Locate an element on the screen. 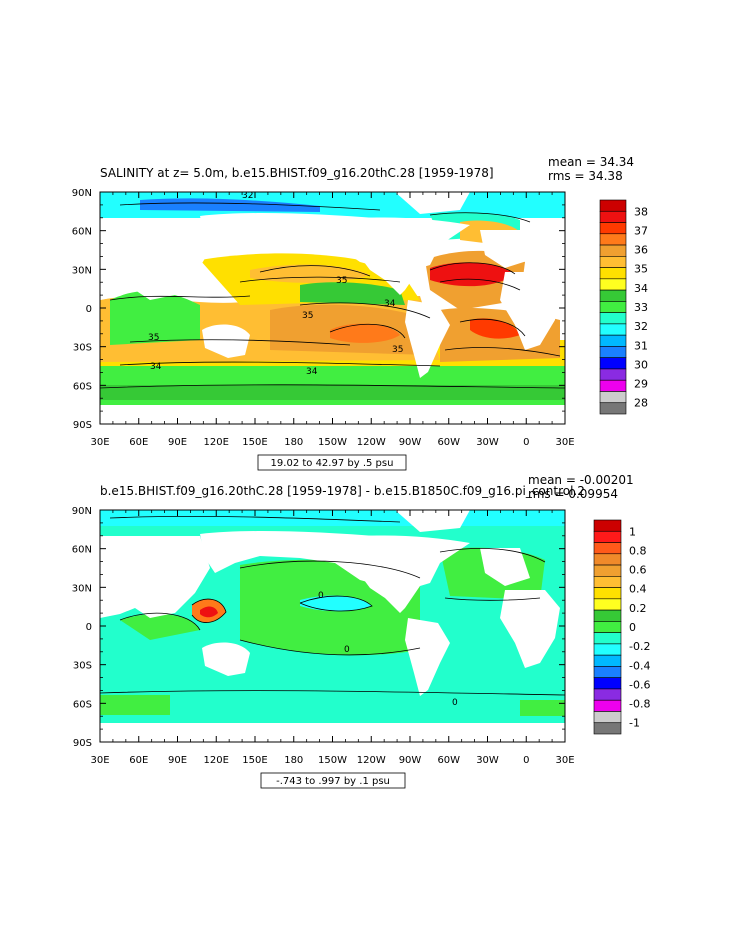 The image size is (733, 945). panel1-contours is located at coordinates (332, 295).